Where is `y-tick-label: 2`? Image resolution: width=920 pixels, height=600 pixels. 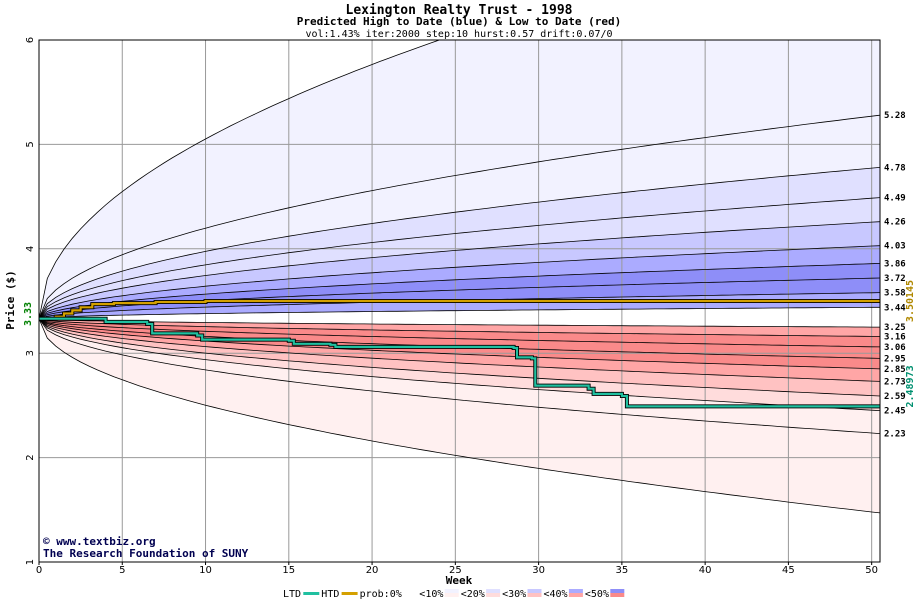 y-tick-label: 2 is located at coordinates (30, 457).